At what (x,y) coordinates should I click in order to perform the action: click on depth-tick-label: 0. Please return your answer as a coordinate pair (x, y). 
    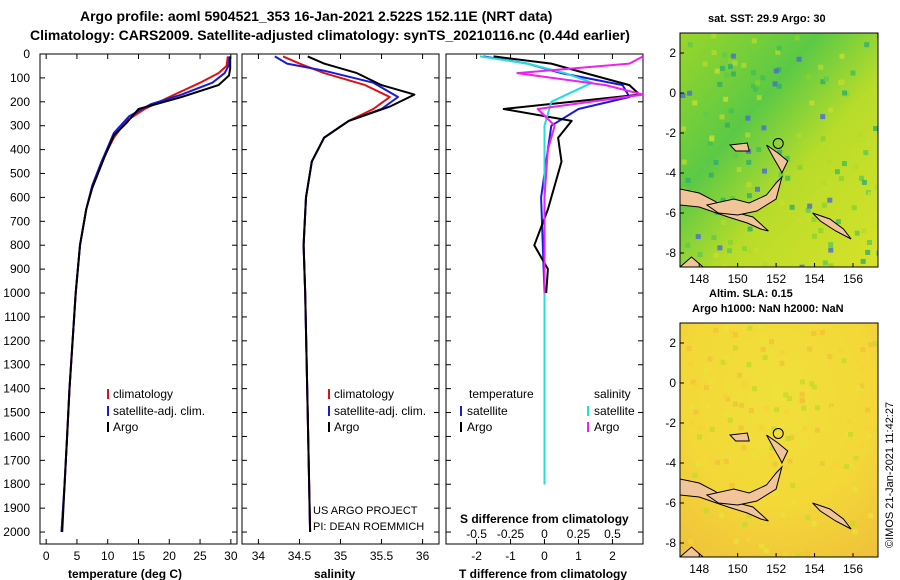
    Looking at the image, I should click on (26, 54).